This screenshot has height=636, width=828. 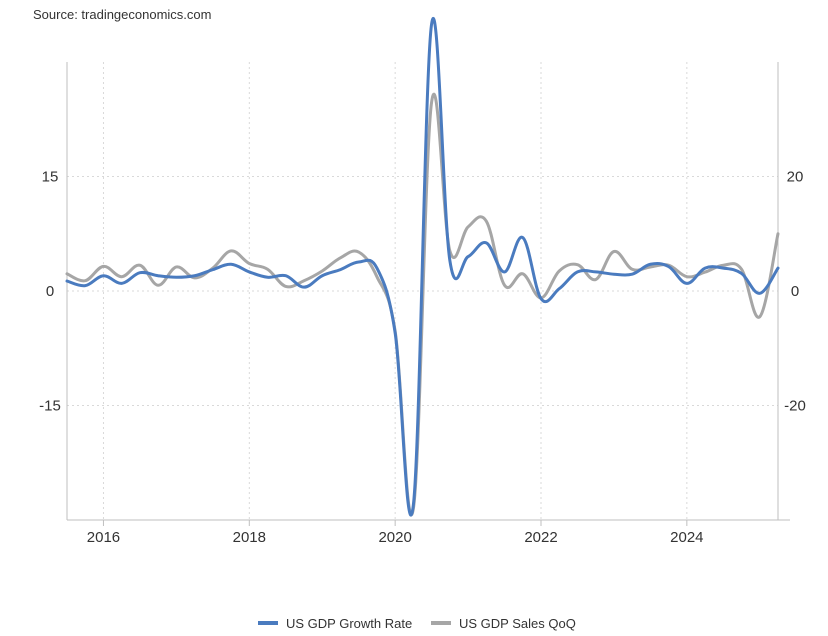 I want to click on legend-label: US GDP Sales QoQ, so click(x=517, y=623).